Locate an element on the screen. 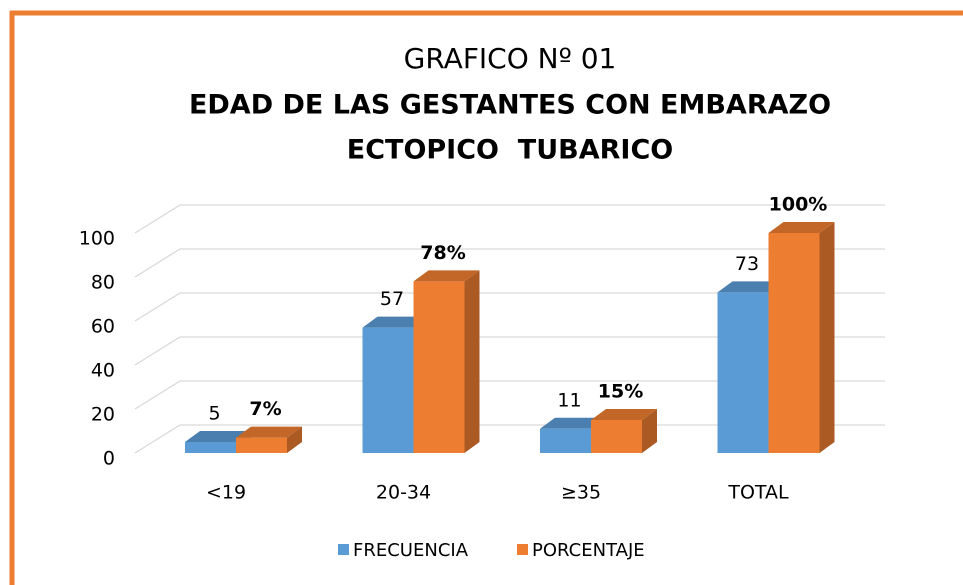 The image size is (963, 585). x-tick-label: ≥35 is located at coordinates (581, 493).